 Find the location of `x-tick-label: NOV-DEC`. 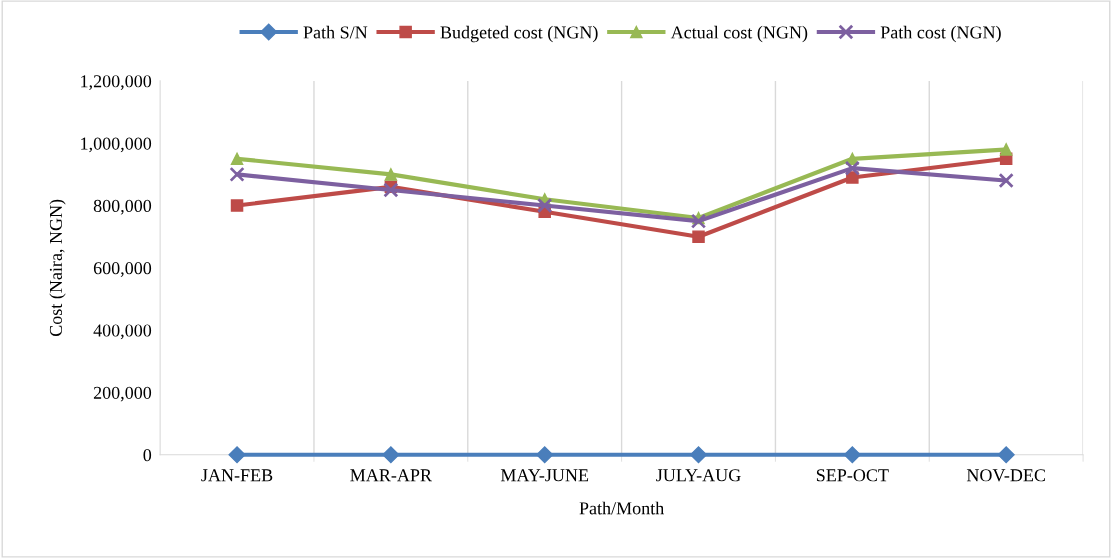

x-tick-label: NOV-DEC is located at coordinates (1005, 475).